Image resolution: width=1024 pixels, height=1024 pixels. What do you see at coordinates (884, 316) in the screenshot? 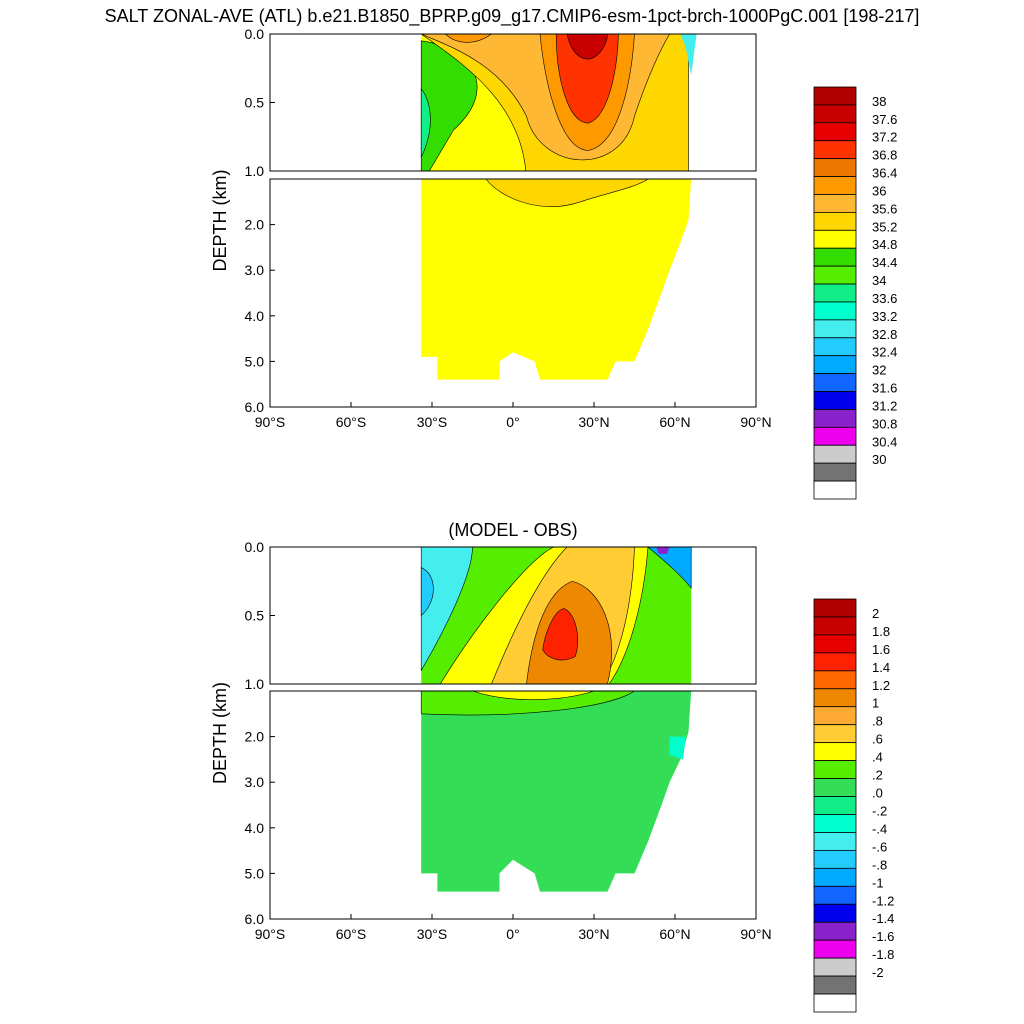
I see `colorbar-label: 33.2` at bounding box center [884, 316].